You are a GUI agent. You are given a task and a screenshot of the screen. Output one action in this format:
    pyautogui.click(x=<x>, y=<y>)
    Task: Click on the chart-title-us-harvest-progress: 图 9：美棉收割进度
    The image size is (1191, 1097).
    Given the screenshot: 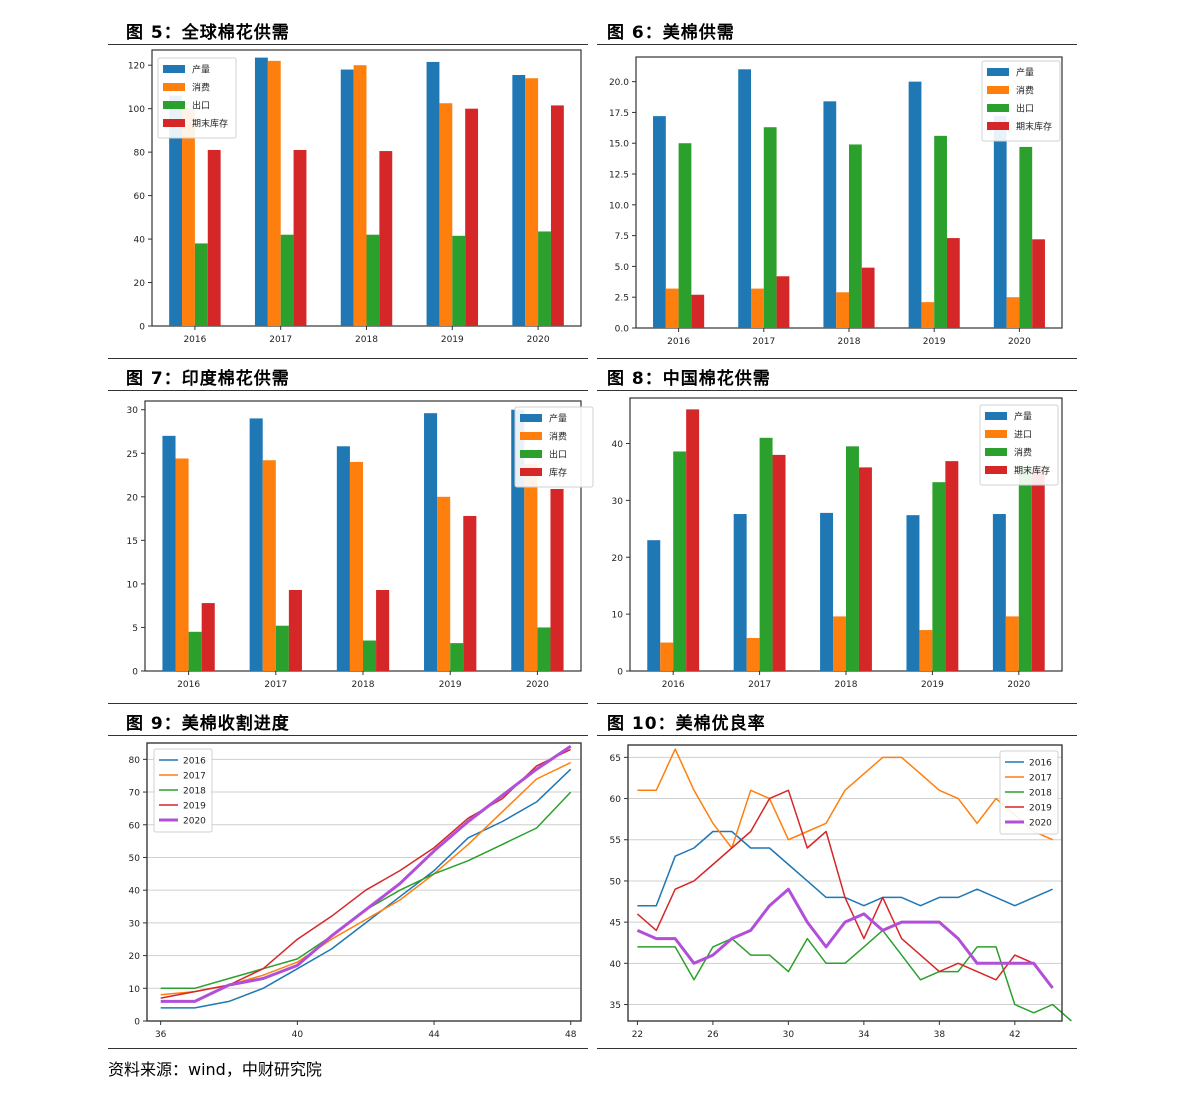 What is the action you would take?
    pyautogui.click(x=208, y=724)
    